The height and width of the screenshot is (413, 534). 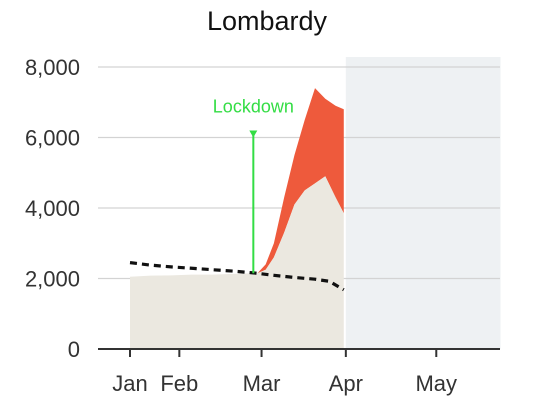 I want to click on y-tick-label: 2,000, so click(x=52, y=279).